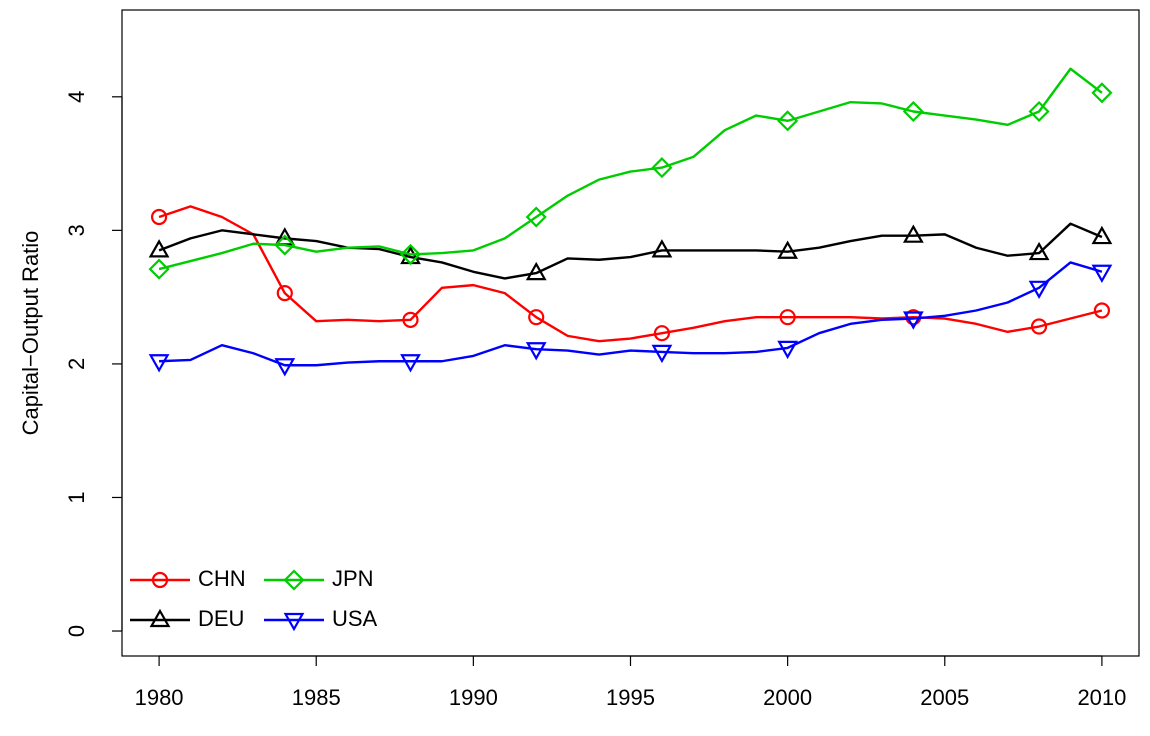  I want to click on x-tick-label: 2005, so click(944, 697).